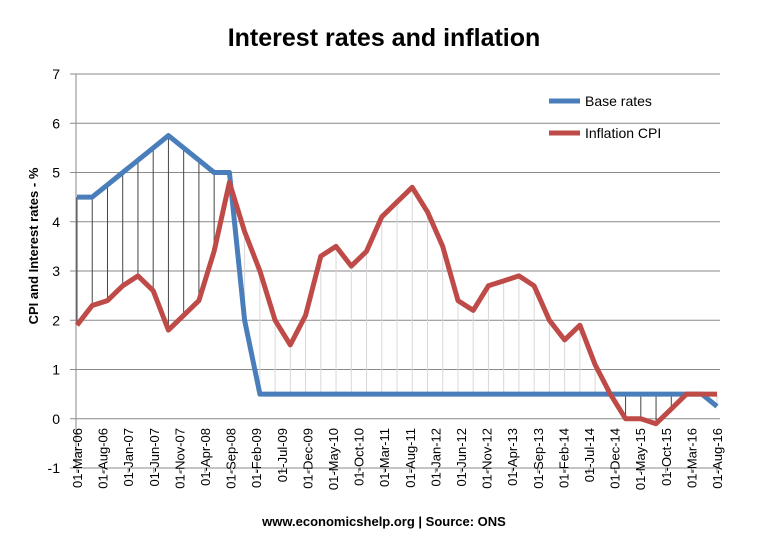 The image size is (768, 544). Describe the element at coordinates (410, 458) in the screenshot. I see `x-tick-label: 01-Aug-11` at that location.